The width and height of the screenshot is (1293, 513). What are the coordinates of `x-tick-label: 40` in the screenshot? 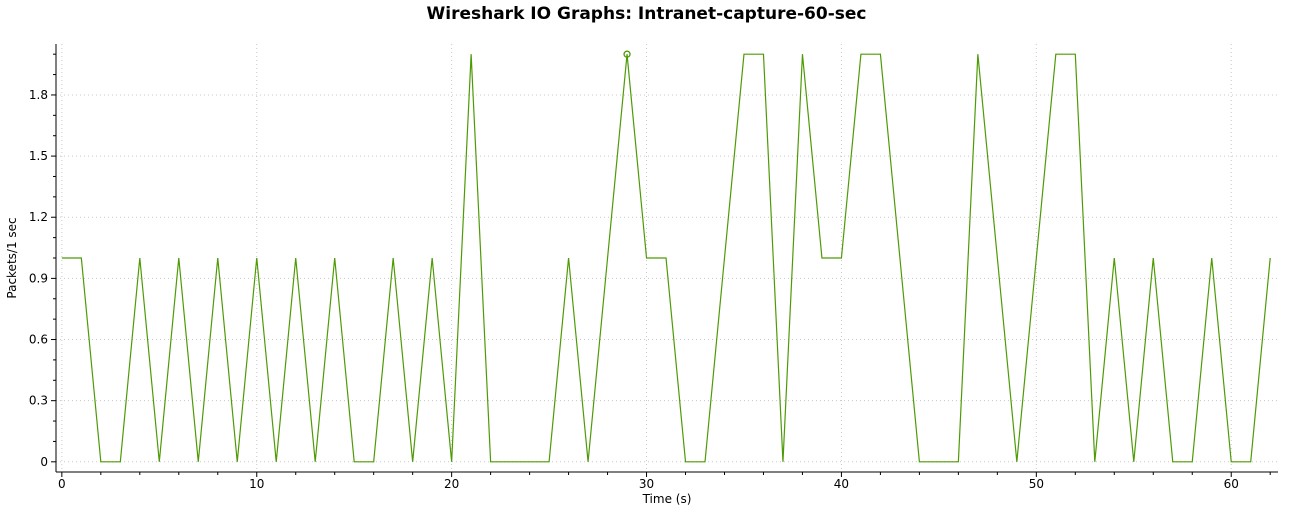 It's located at (841, 484).